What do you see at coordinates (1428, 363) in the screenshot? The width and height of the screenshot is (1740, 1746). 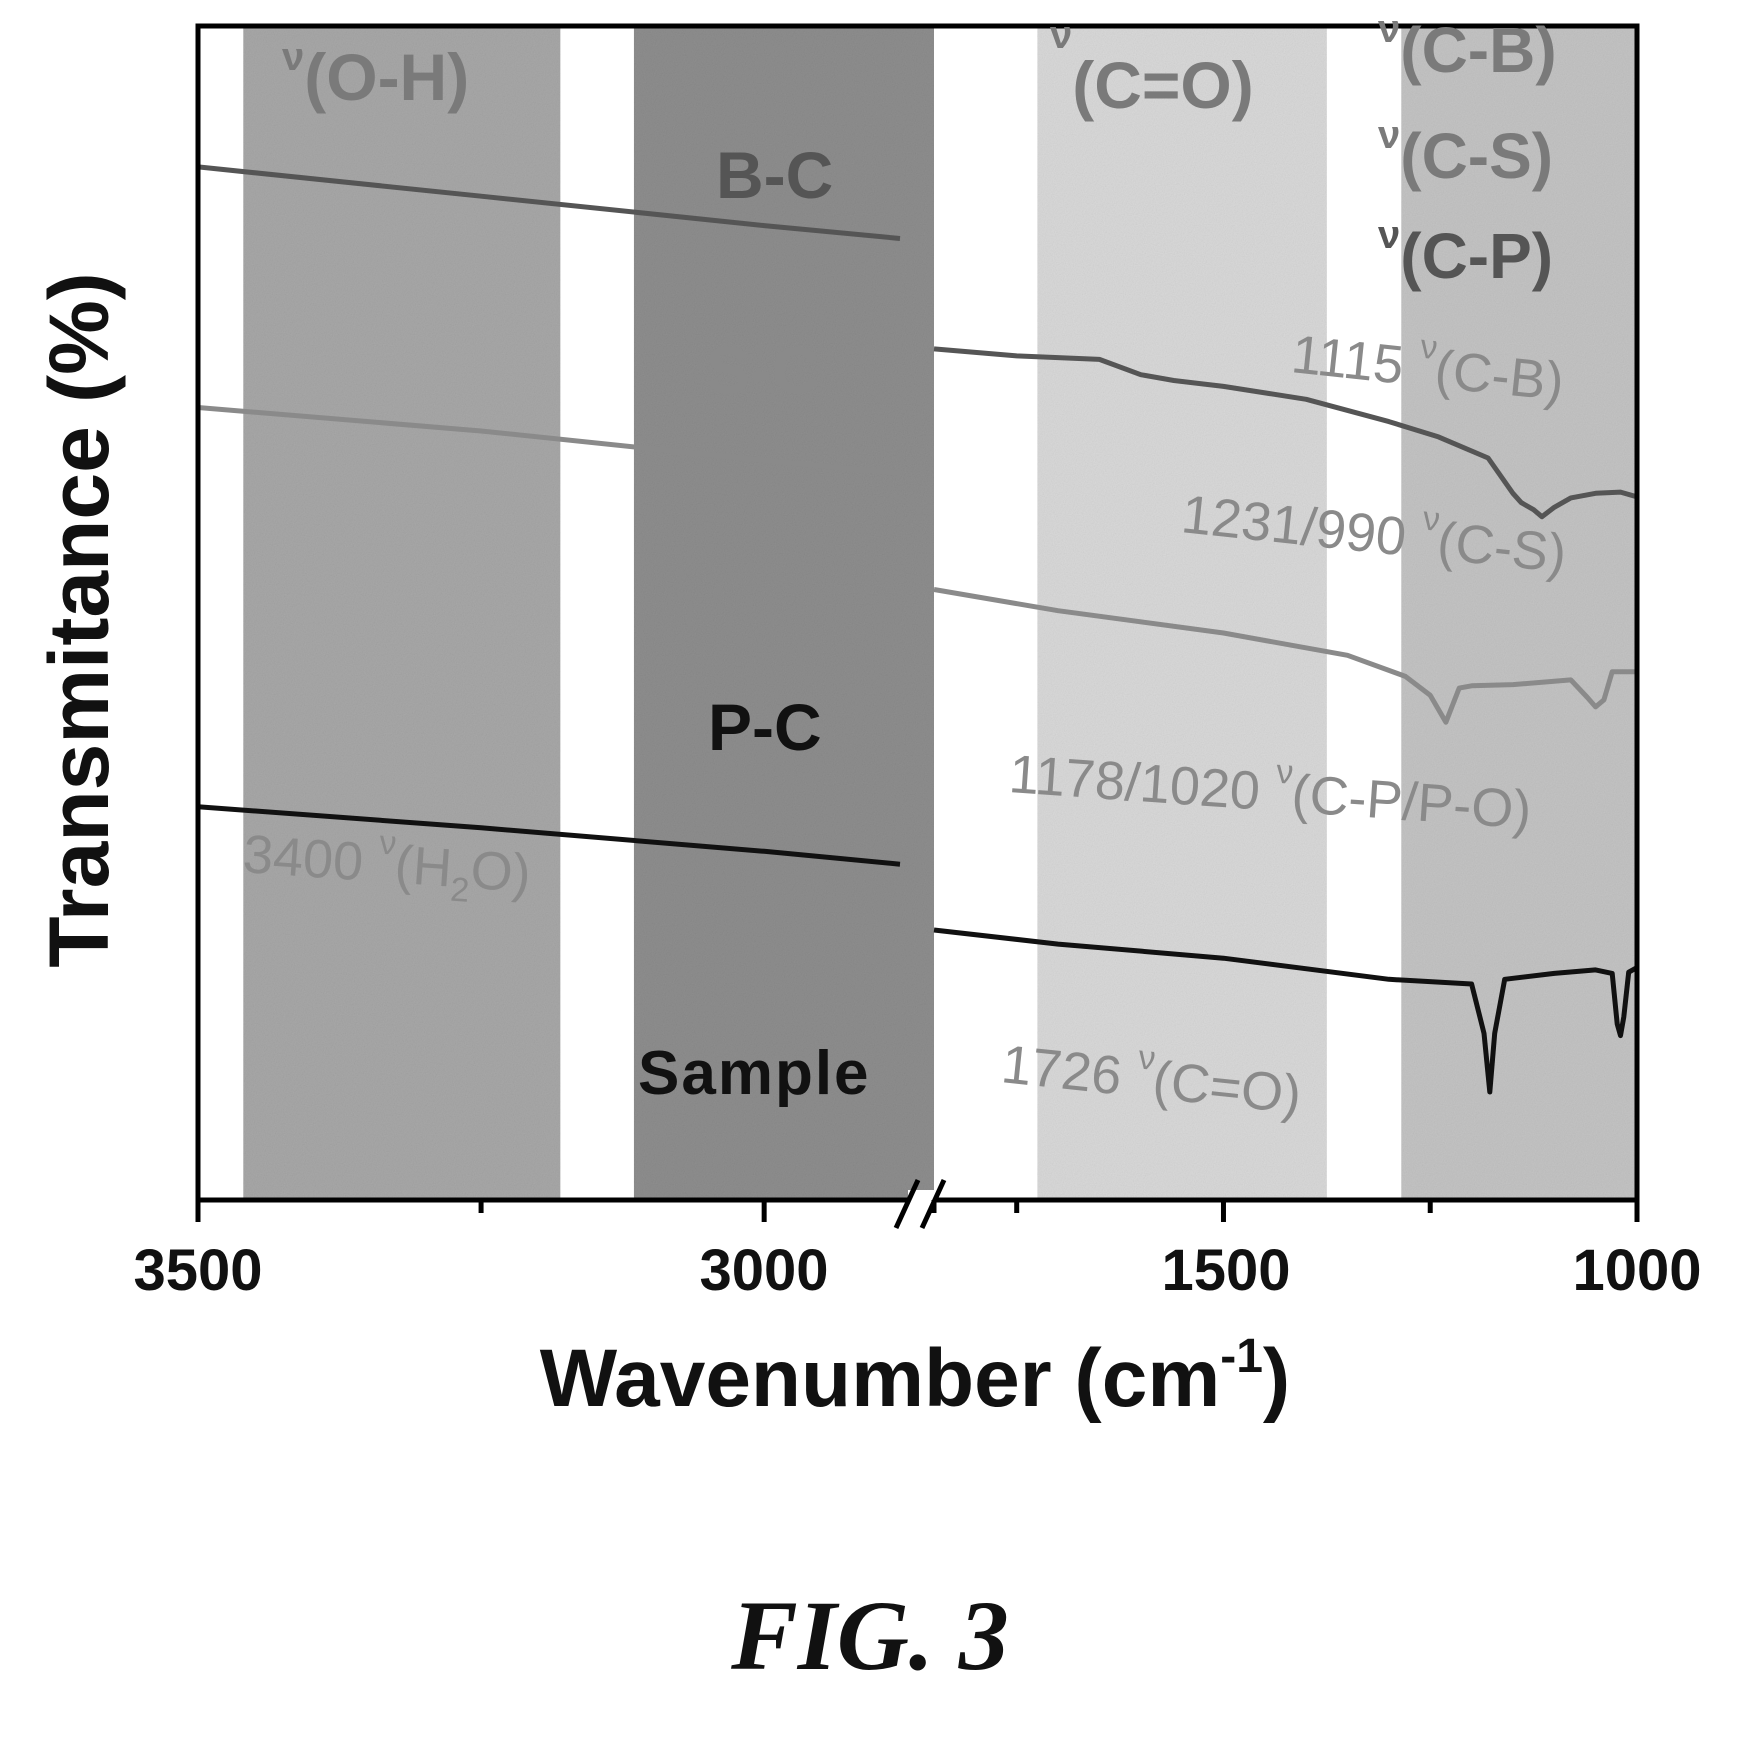 I see `annotation-1115: 1115 ν(C-B)` at bounding box center [1428, 363].